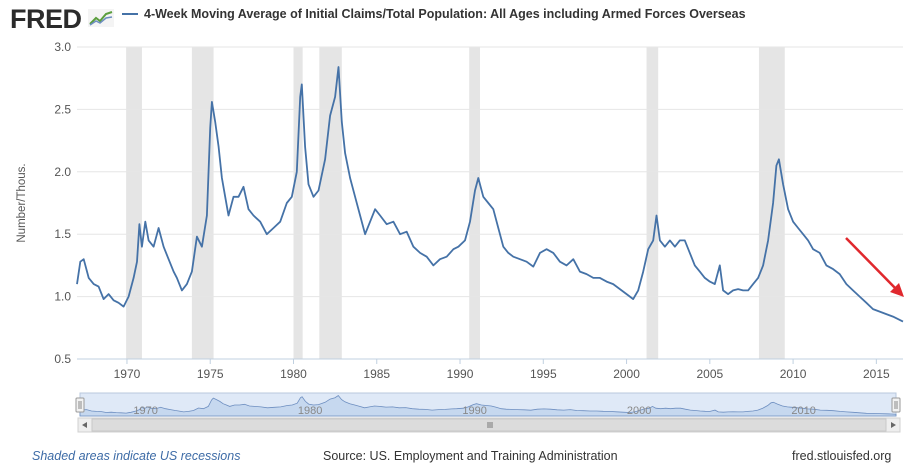 Image resolution: width=909 pixels, height=466 pixels. What do you see at coordinates (22, 202) in the screenshot?
I see `y-axis-label: Number/Thous.` at bounding box center [22, 202].